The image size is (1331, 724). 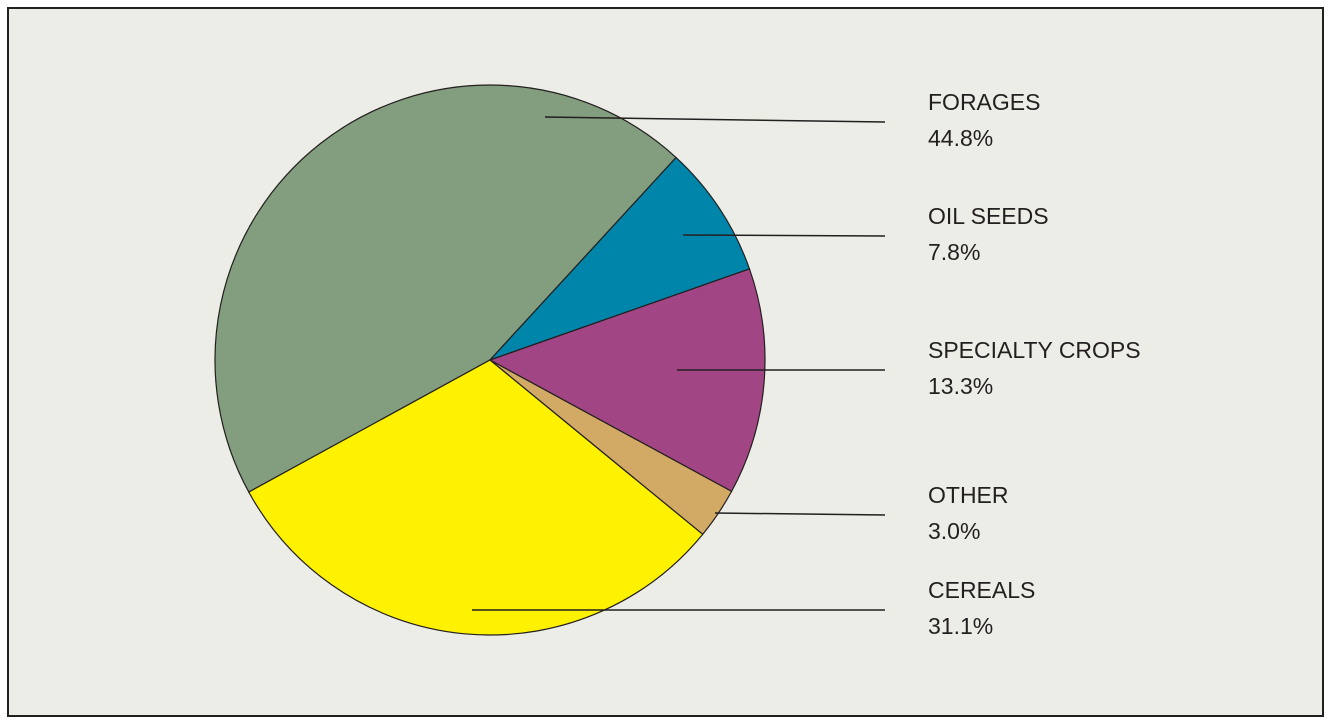 I want to click on slice-label: OIL SEEDS, so click(x=988, y=216).